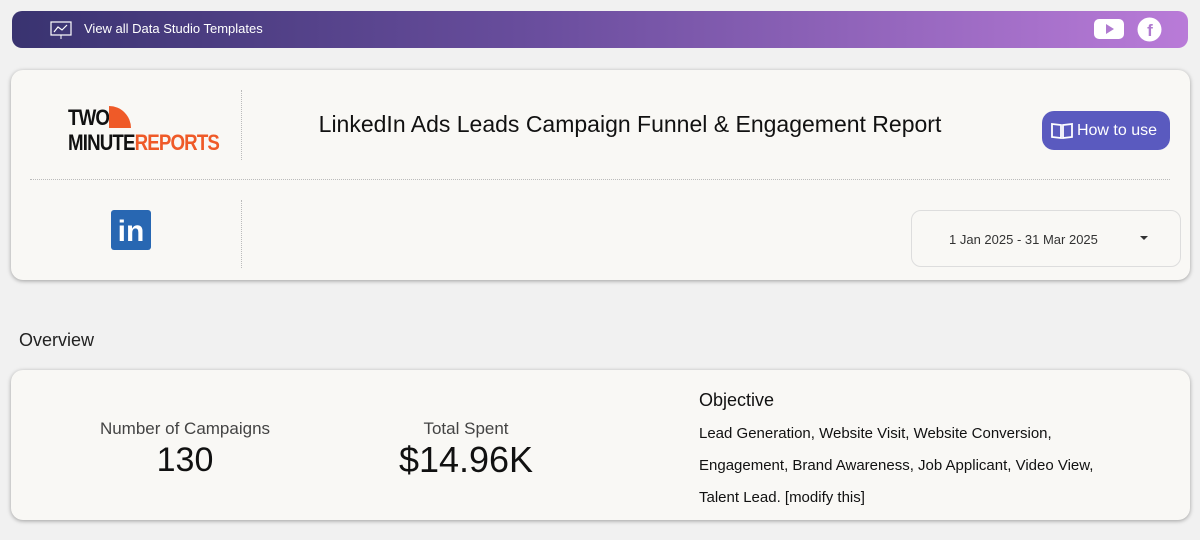  Describe the element at coordinates (600, 29) in the screenshot. I see `top-bar: View all Data Studio Templates f` at that location.